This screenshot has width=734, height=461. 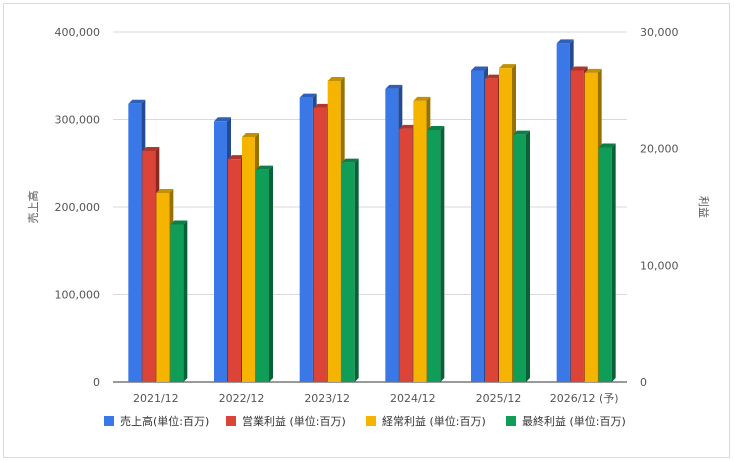 What do you see at coordinates (499, 398) in the screenshot?
I see `x-tick-label: 2025/12` at bounding box center [499, 398].